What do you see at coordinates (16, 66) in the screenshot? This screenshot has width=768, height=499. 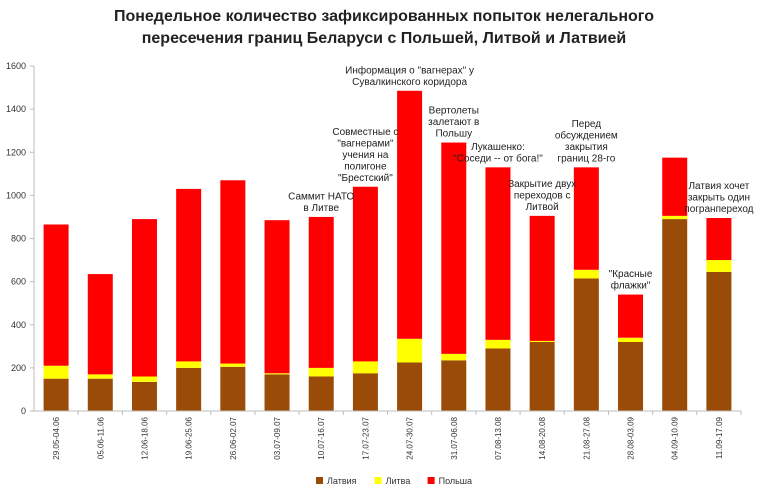 I see `y-tick-label: 1600` at bounding box center [16, 66].